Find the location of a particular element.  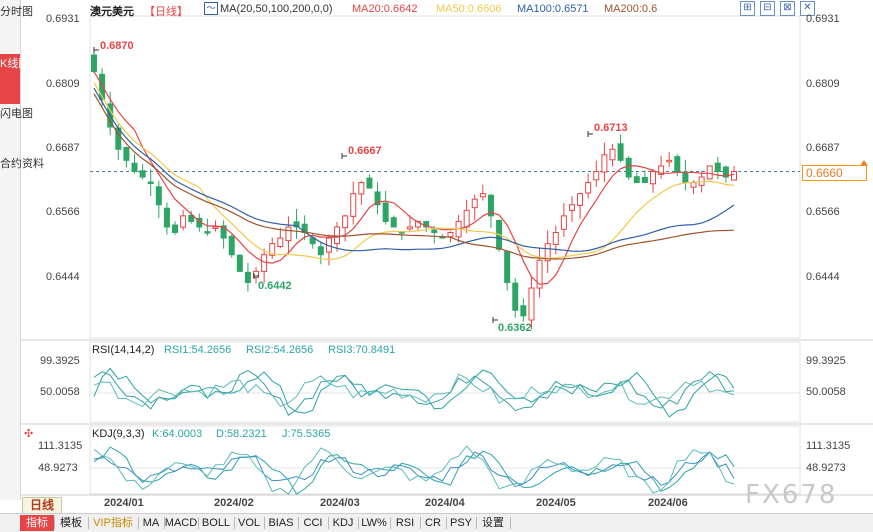

kdj-j-line is located at coordinates (414, 470).